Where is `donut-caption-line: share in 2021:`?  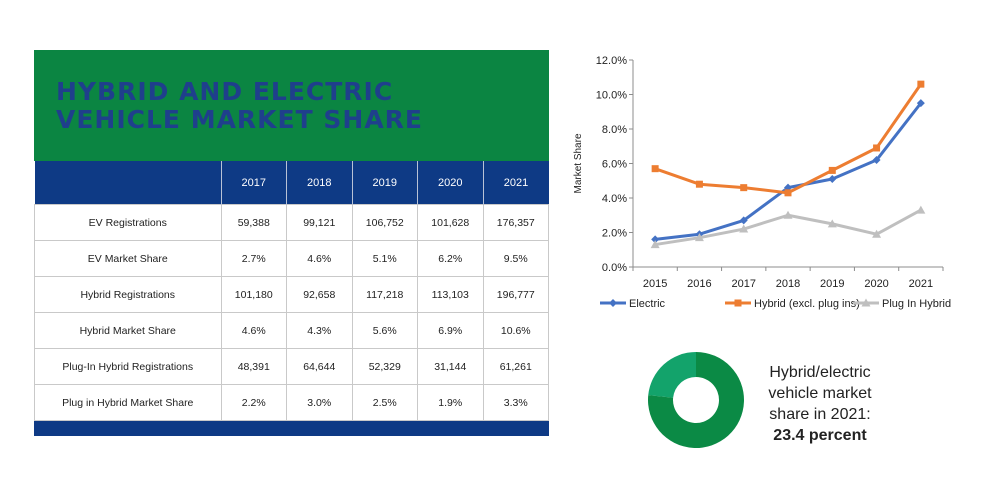 donut-caption-line: share in 2021: is located at coordinates (820, 414).